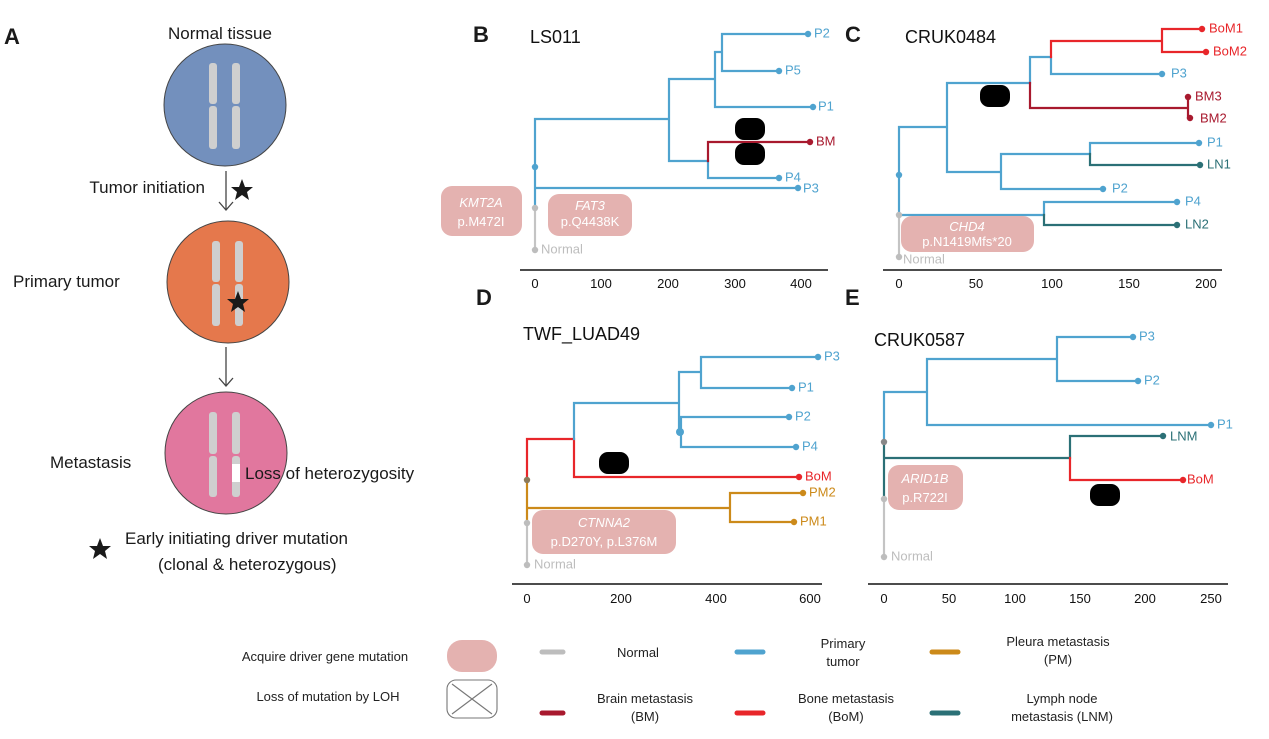 The width and height of the screenshot is (1269, 739). I want to click on panel-label: B, so click(481, 34).